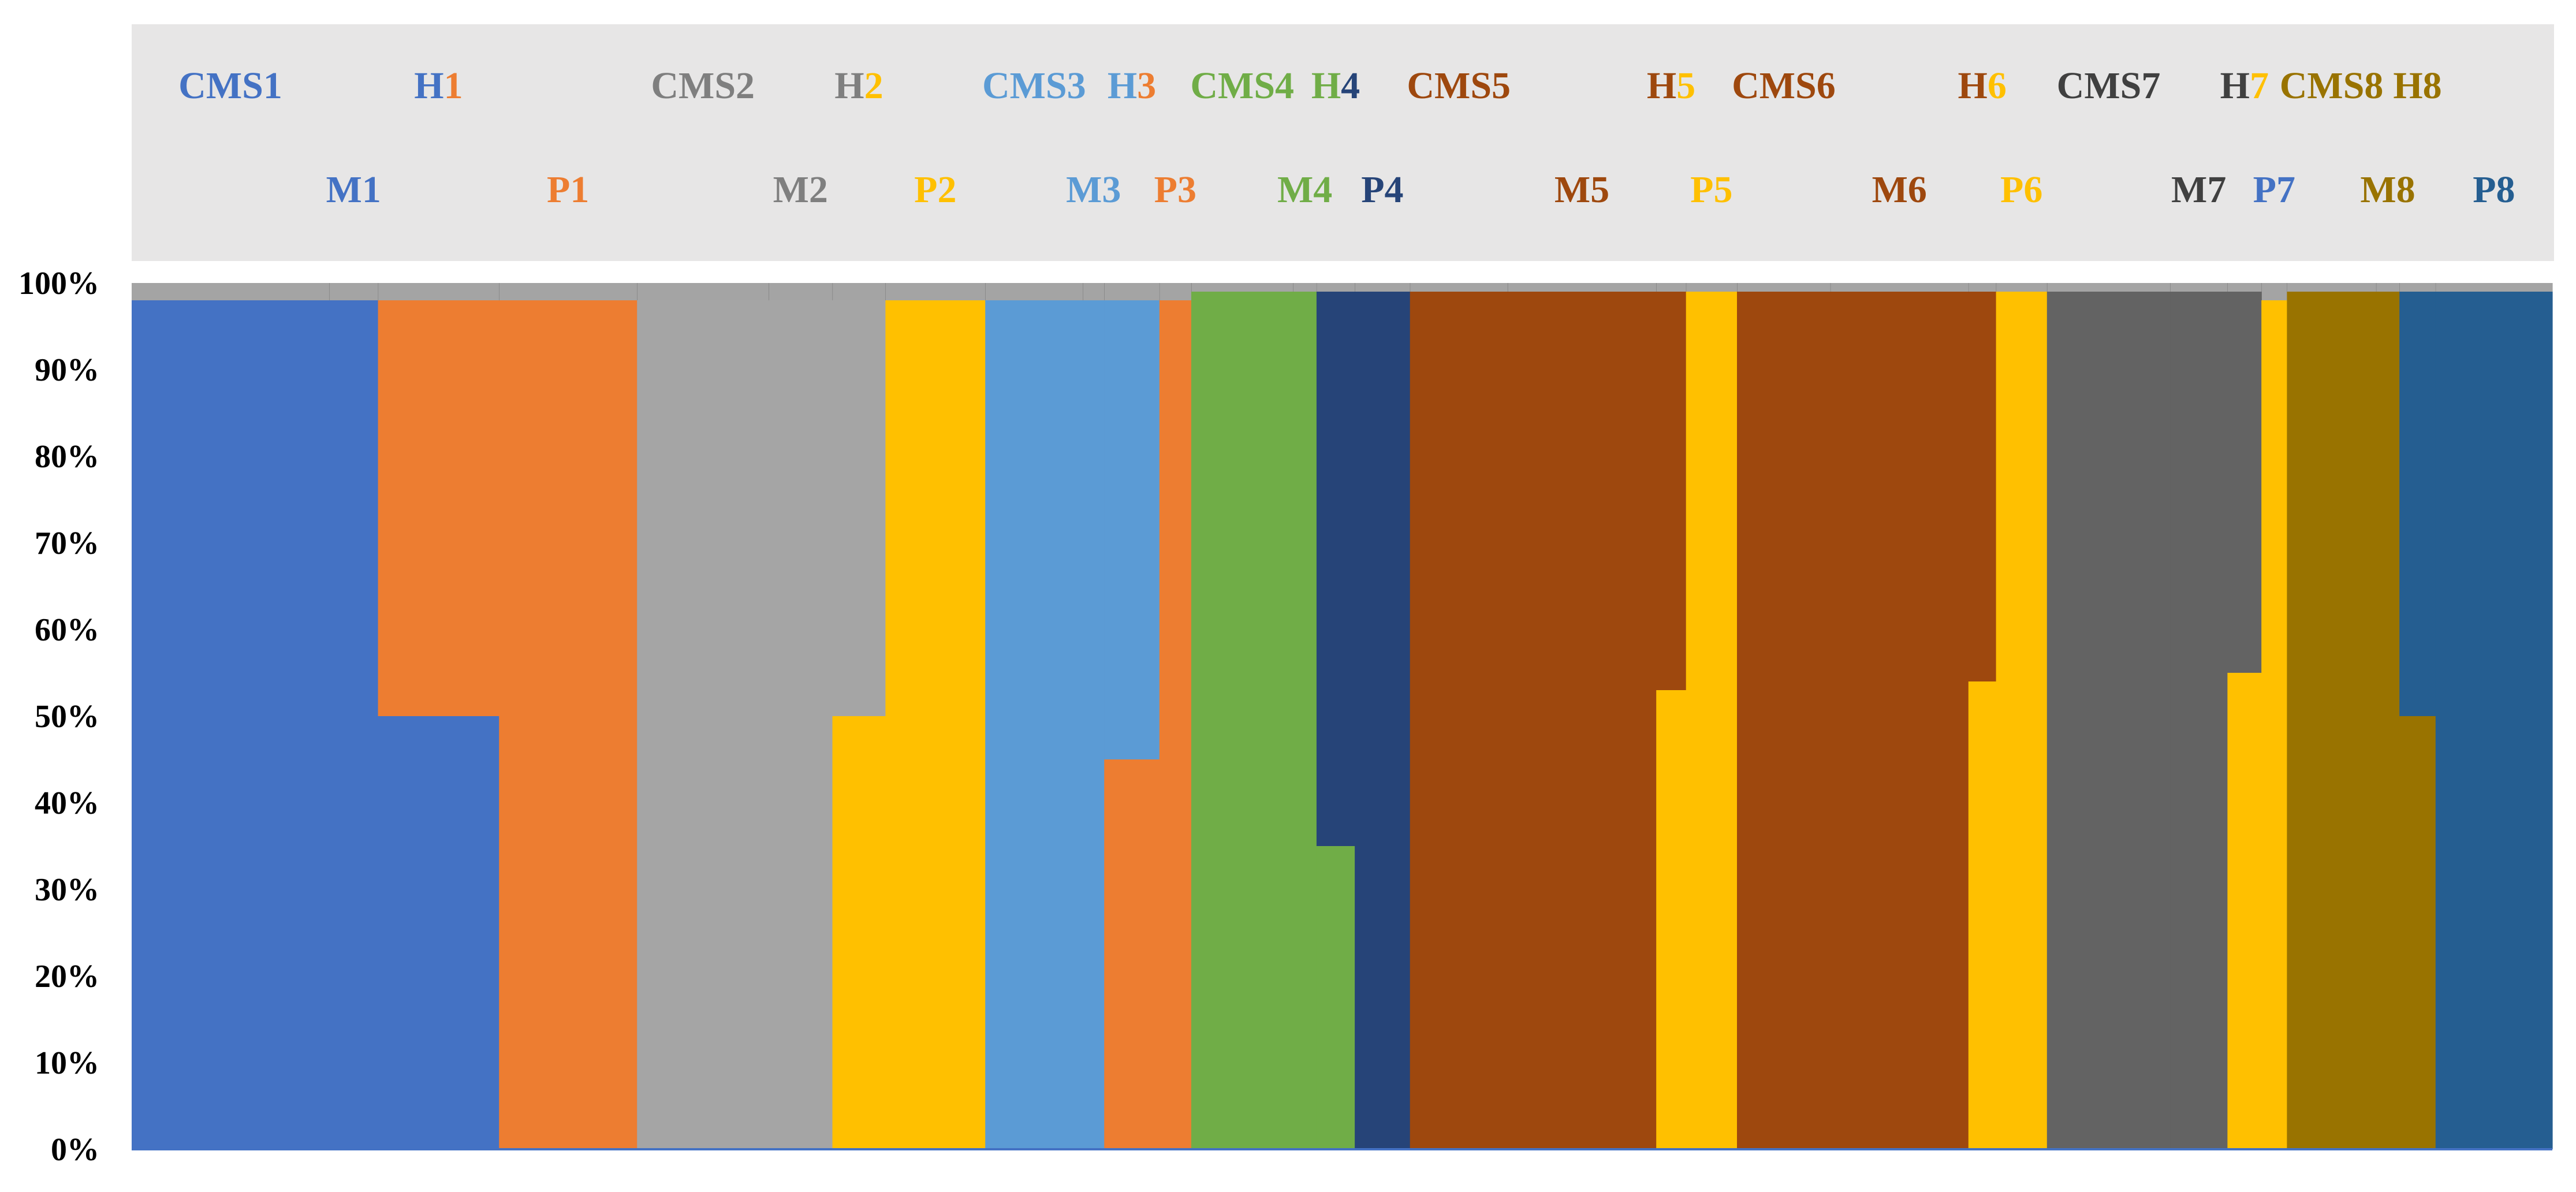 This screenshot has height=1192, width=2576. I want to click on group-label: H1, so click(438, 86).